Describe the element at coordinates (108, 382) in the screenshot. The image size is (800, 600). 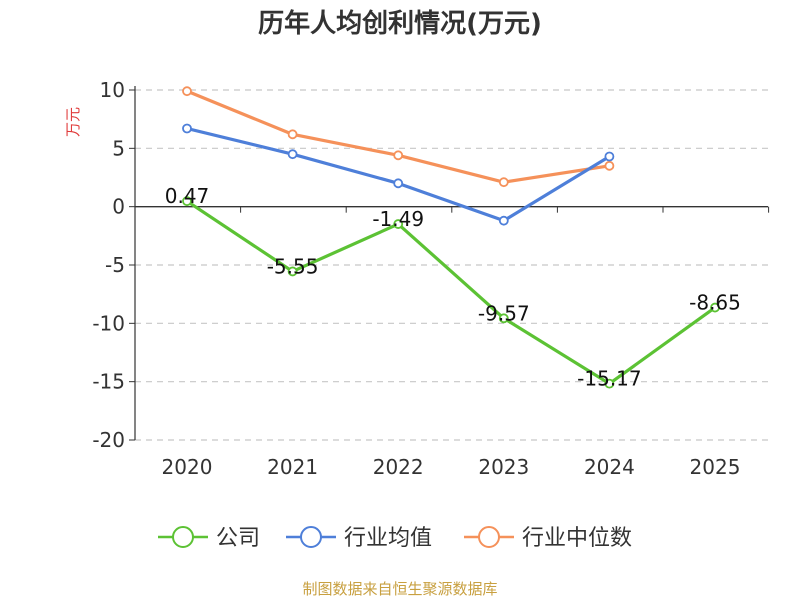
I see `y-tick-label: -15` at that location.